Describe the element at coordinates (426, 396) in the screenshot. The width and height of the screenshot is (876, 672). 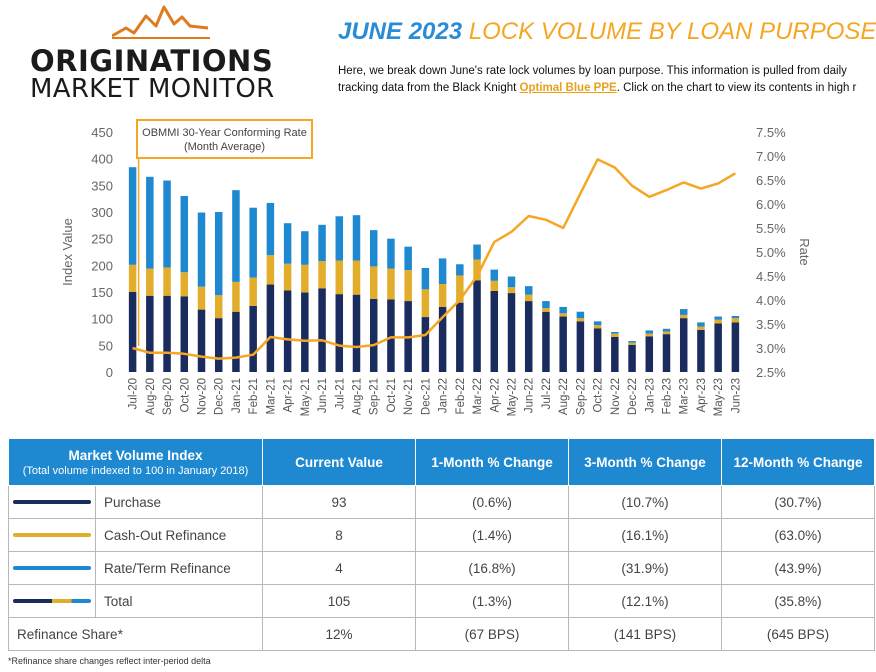
I see `x-tick-label: Dec-21` at that location.